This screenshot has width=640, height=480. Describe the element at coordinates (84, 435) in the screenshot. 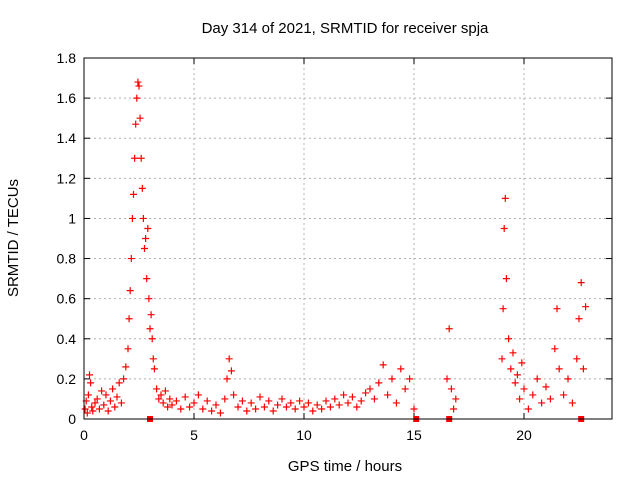

I see `x-tick-label: 0` at that location.